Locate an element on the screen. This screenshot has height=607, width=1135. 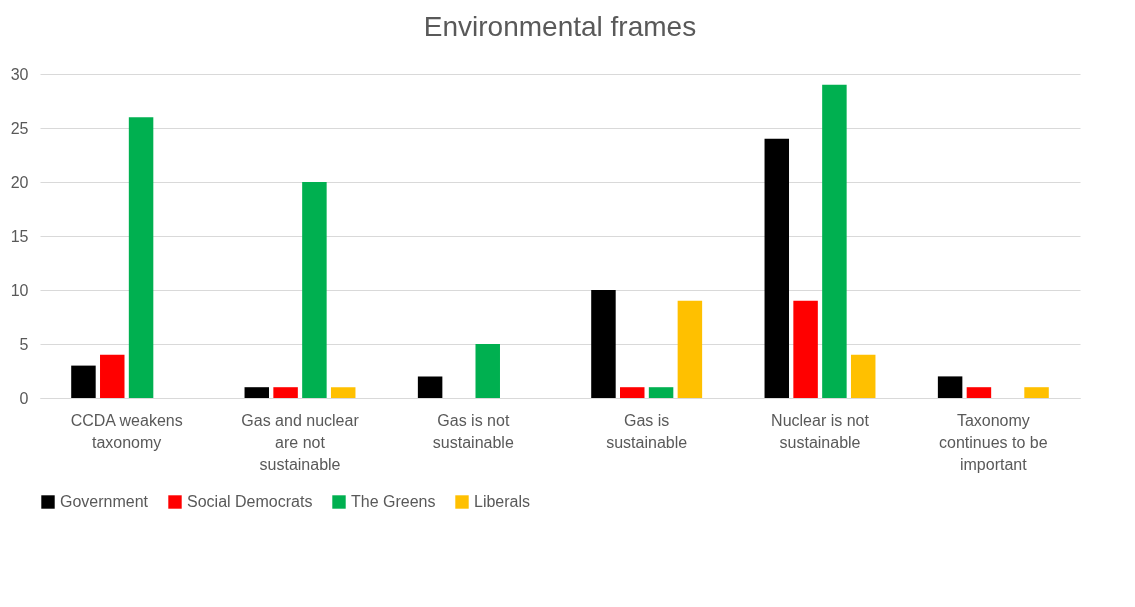
x-tick-label: Nuclear is not sustainable is located at coordinates (820, 431).